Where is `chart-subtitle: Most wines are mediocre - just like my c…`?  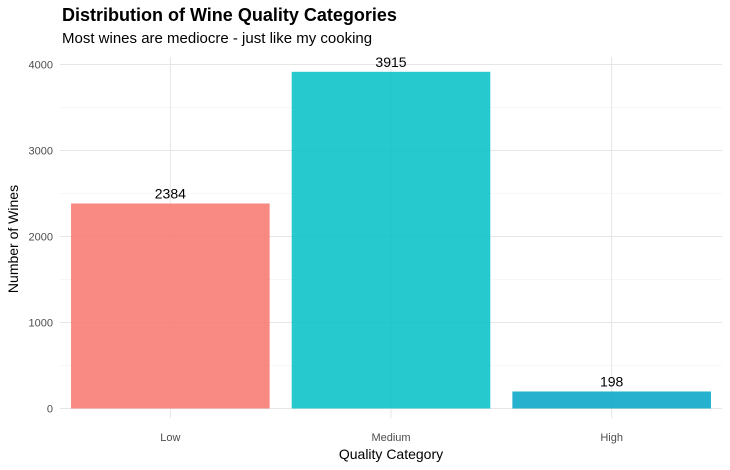 chart-subtitle: Most wines are mediocre - just like my c… is located at coordinates (217, 38).